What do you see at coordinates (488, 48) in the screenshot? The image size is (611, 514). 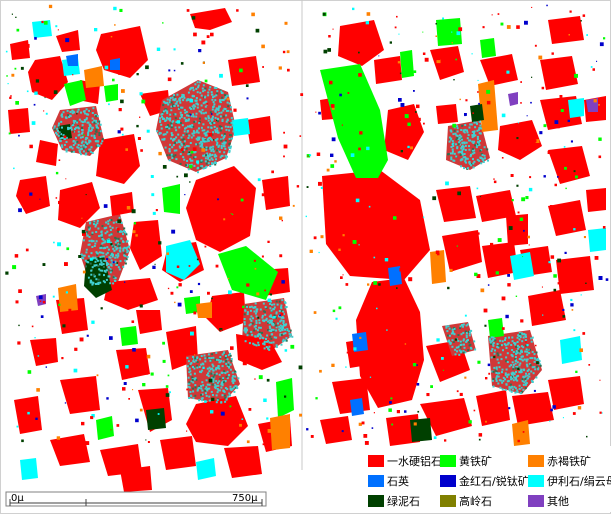 I see `pyrite-grain` at bounding box center [488, 48].